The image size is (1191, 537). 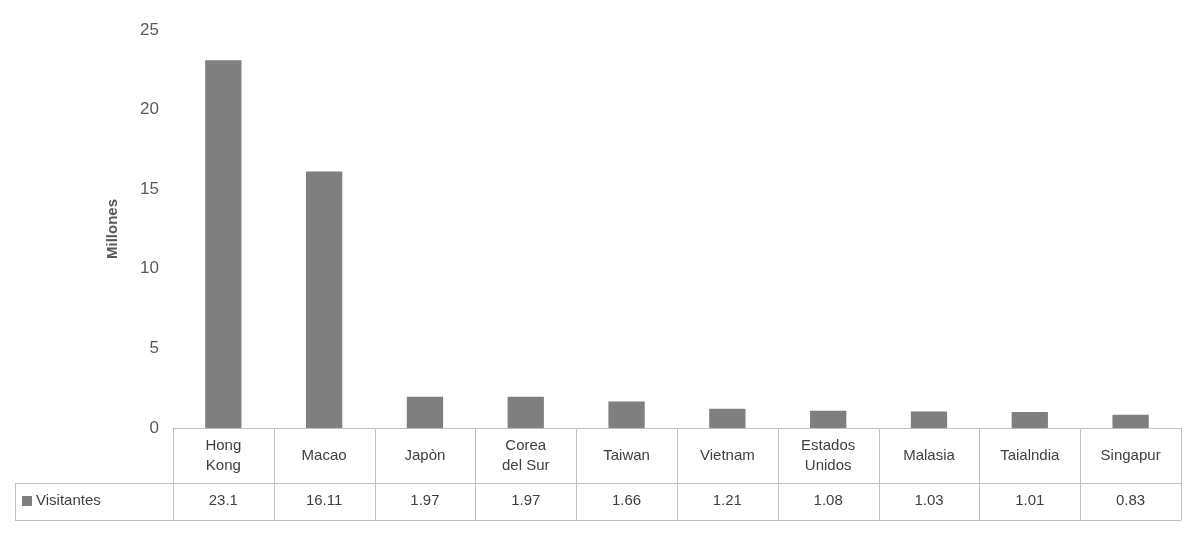 I want to click on x-tick-label: Corea del Sur, so click(x=525, y=454).